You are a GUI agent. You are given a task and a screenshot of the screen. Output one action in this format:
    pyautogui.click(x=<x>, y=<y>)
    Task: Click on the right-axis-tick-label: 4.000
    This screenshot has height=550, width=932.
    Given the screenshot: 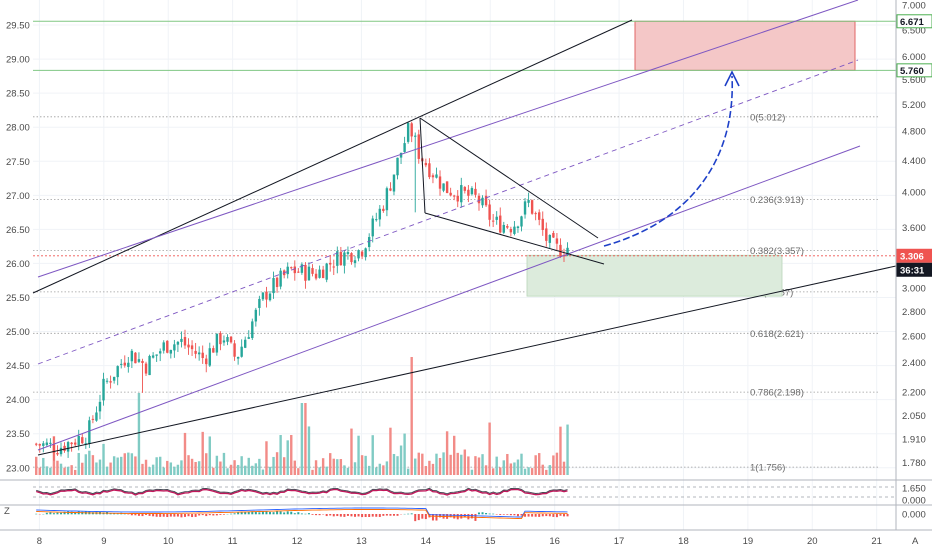 What is the action you would take?
    pyautogui.click(x=914, y=193)
    